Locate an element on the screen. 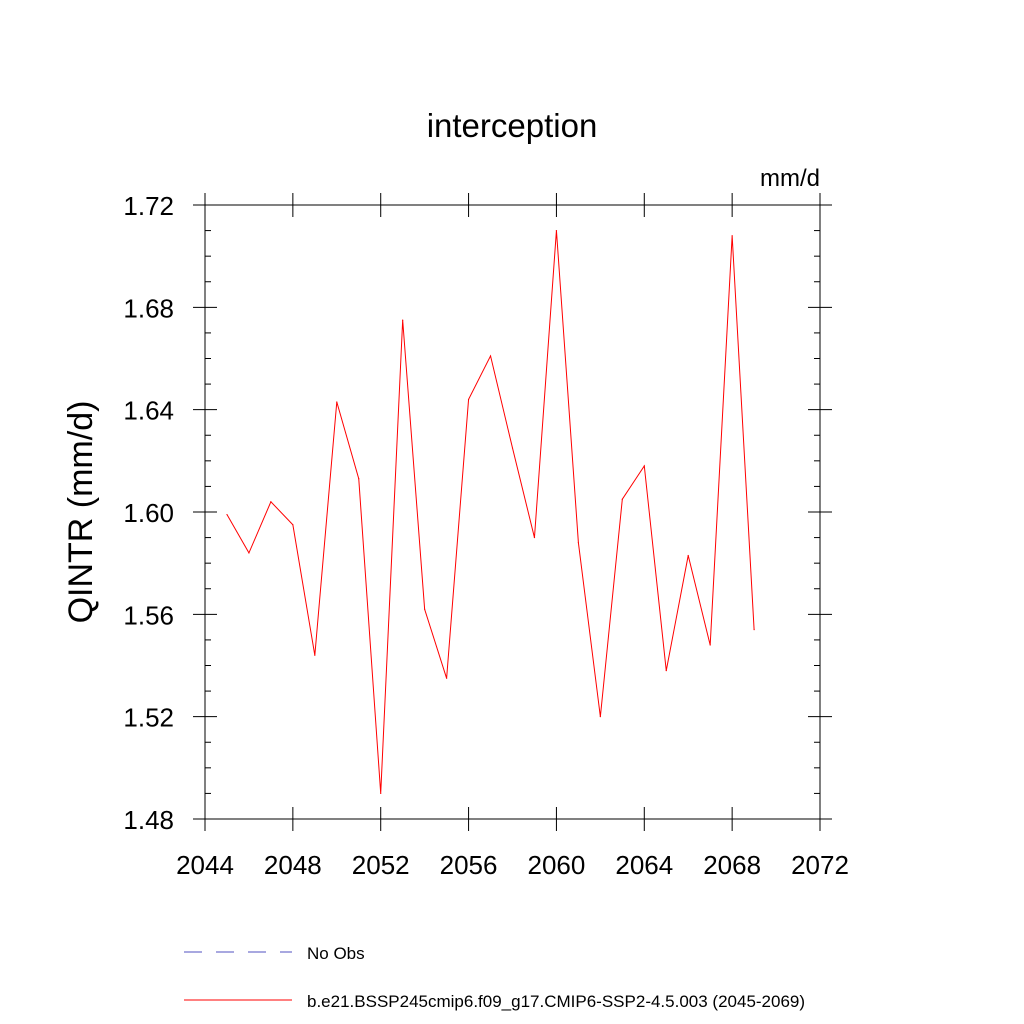 The height and width of the screenshot is (1024, 1024). y-tick-label: 1.48 is located at coordinates (148, 820).